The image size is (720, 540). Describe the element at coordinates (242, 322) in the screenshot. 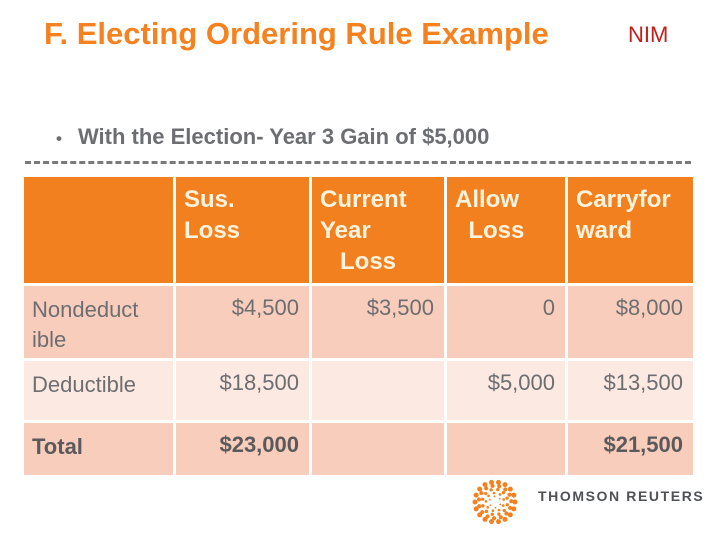

I see `cell-nondeductible-sus-loss: $4,500` at that location.